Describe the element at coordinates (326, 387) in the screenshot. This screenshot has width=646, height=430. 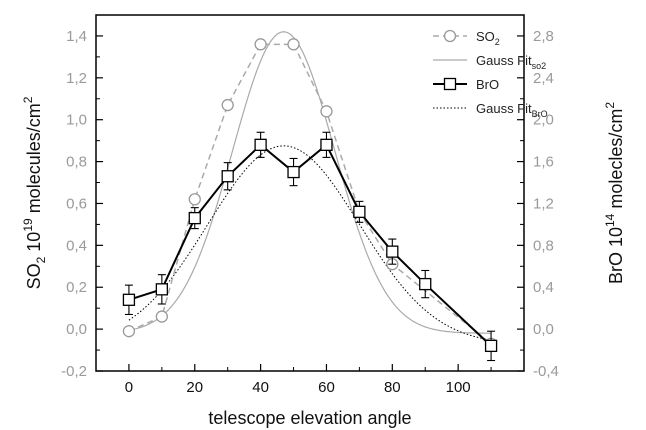
I see `x-tick-label: 60` at that location.